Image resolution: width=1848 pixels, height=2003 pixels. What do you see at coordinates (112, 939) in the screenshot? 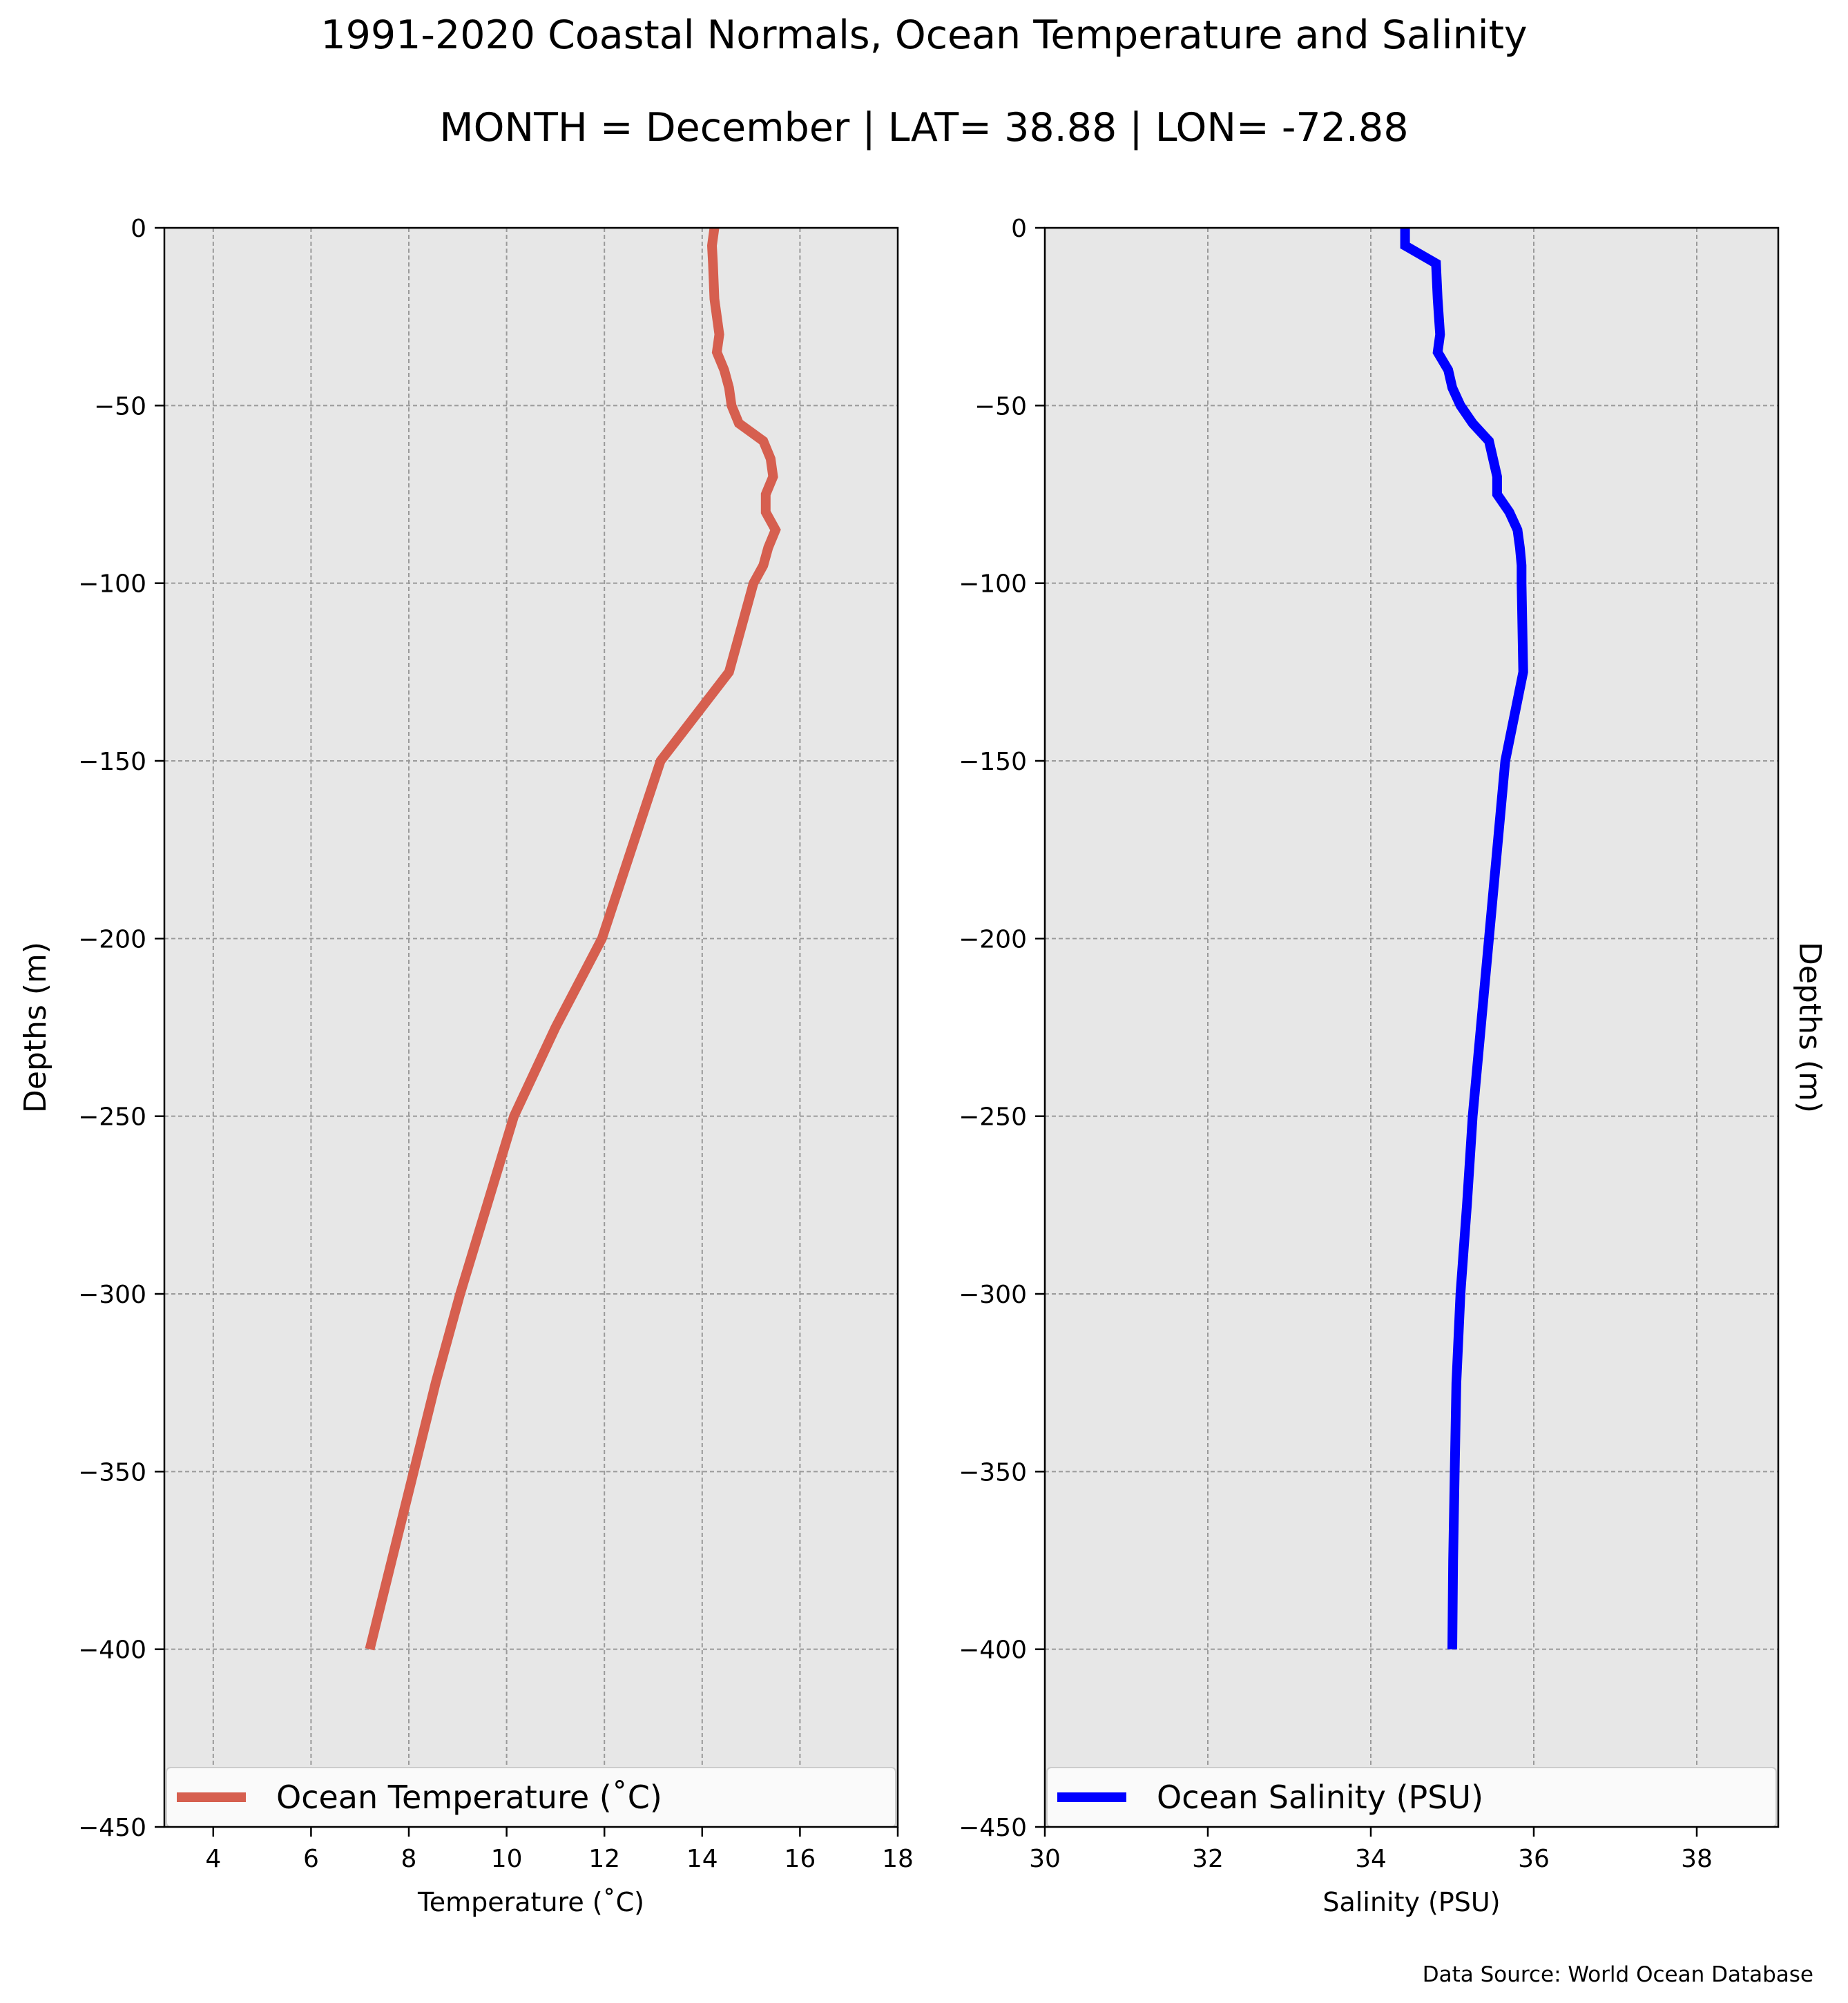
I see `temp-y-tick-label: −200` at bounding box center [112, 939].